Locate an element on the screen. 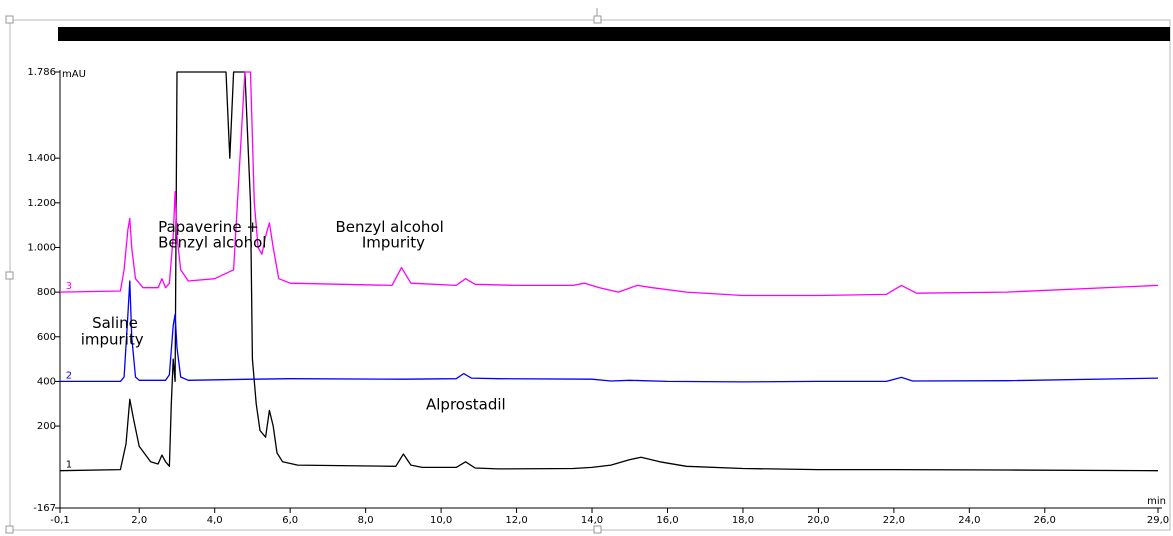 The width and height of the screenshot is (1173, 536). trace-label-3: 3 is located at coordinates (69, 286).